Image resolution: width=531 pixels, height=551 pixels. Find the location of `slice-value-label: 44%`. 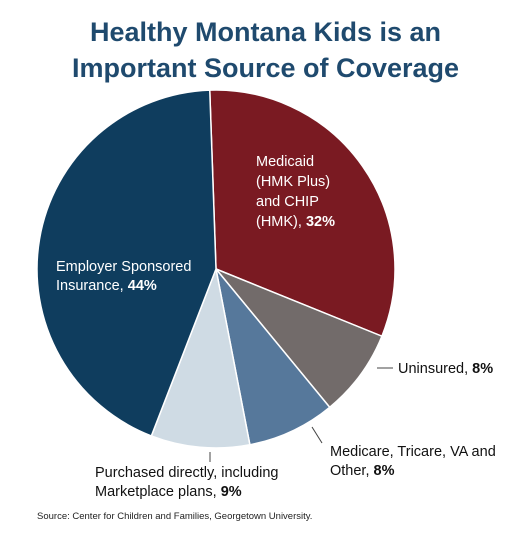

slice-value-label: 44% is located at coordinates (142, 286).